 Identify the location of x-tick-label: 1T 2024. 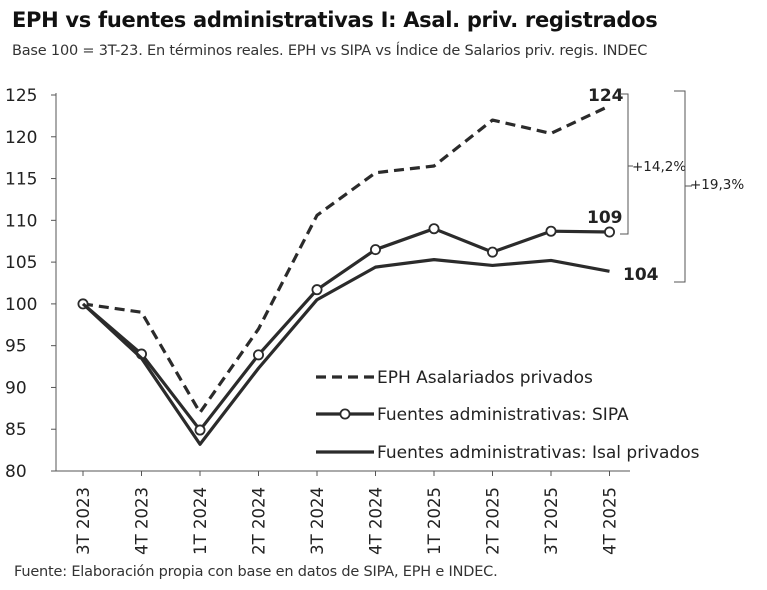
(200, 521).